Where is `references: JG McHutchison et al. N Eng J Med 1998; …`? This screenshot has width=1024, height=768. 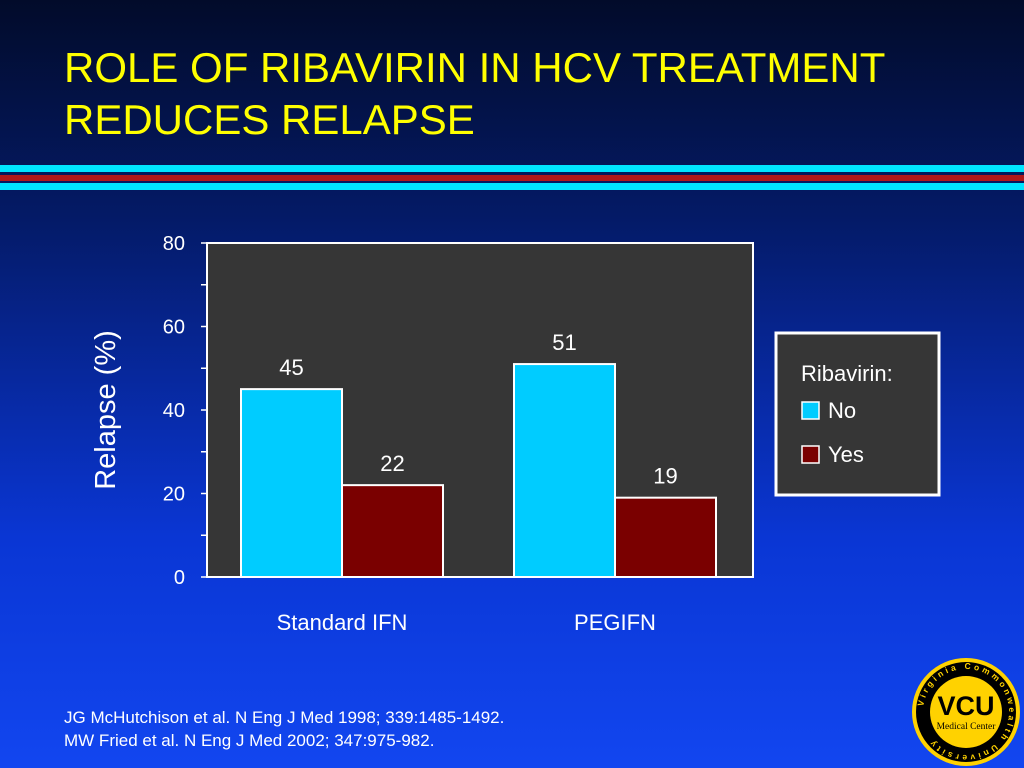
references: JG McHutchison et al. N Eng J Med 1998; … is located at coordinates (284, 729).